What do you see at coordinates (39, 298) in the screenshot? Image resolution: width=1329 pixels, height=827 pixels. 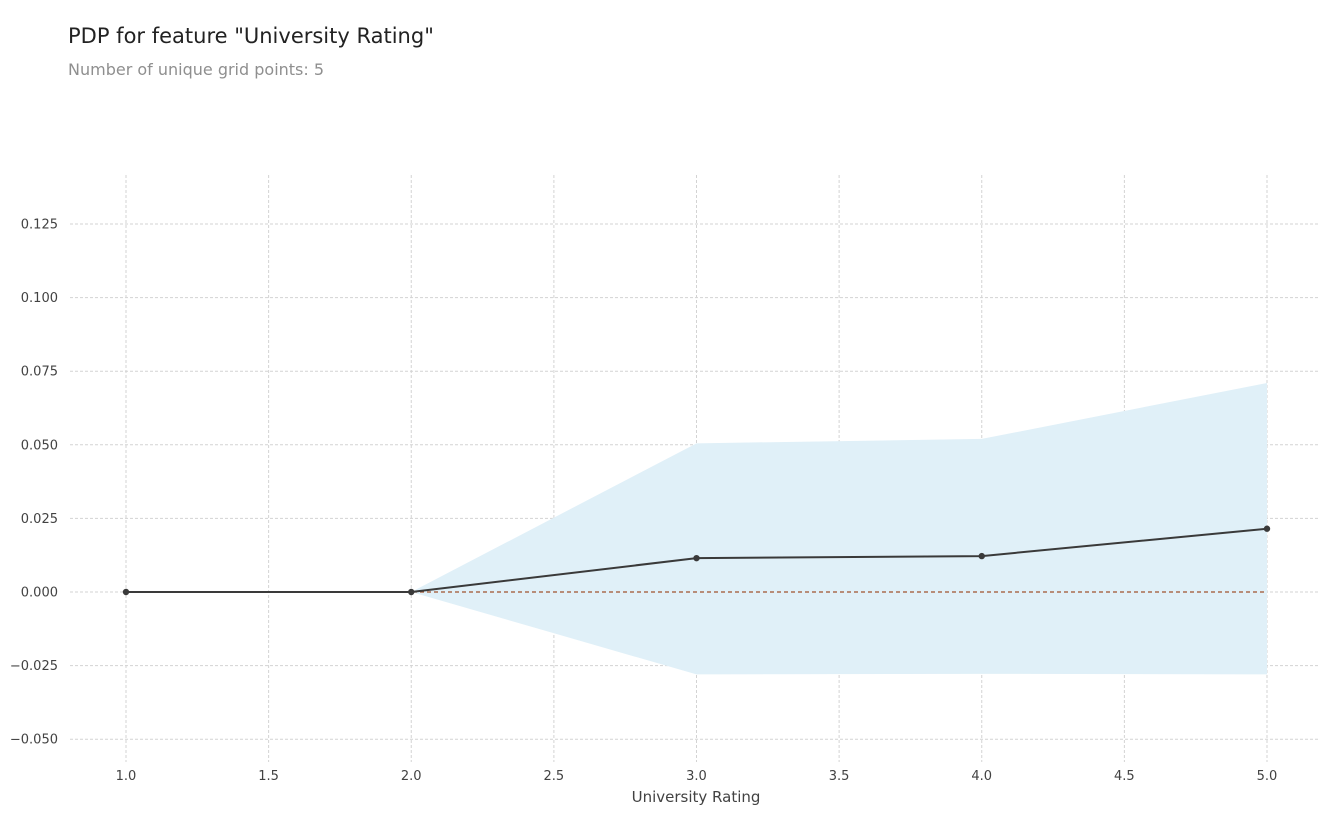 I see `y-tick-label: 0.100` at bounding box center [39, 298].